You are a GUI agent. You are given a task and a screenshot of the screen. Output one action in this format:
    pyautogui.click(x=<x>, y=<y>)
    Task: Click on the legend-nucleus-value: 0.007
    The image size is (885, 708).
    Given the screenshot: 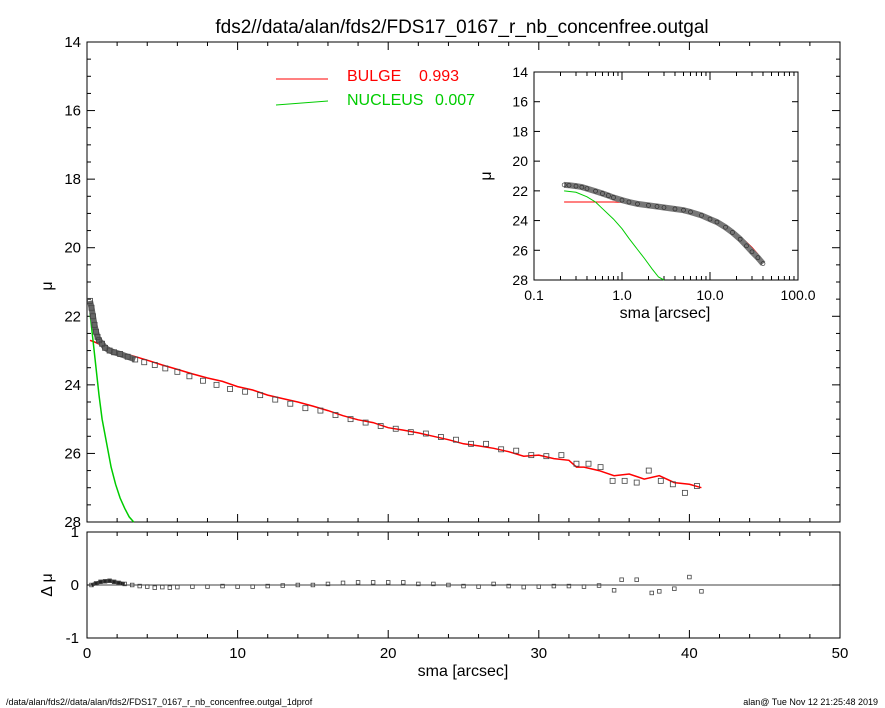 What is the action you would take?
    pyautogui.click(x=455, y=100)
    